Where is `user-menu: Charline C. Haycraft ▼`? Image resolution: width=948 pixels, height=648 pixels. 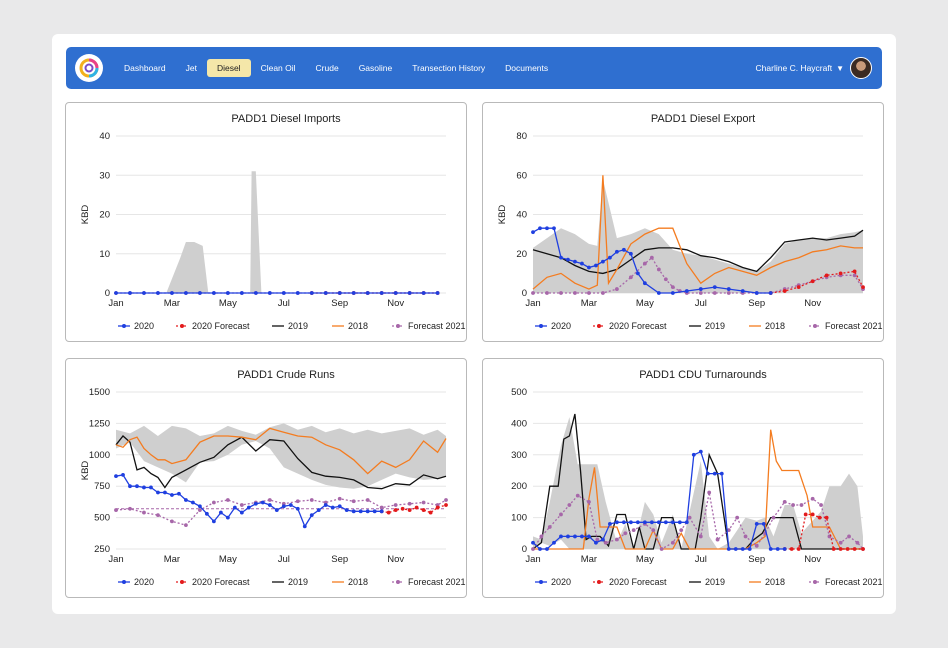
user-menu: Charline C. Haycraft ▼ is located at coordinates (814, 68).